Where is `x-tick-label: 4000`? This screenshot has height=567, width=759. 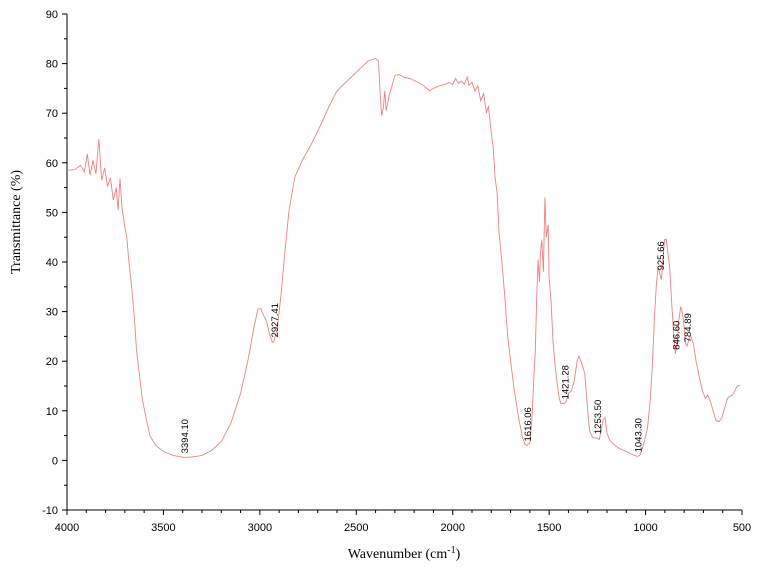
x-tick-label: 4000 is located at coordinates (67, 528).